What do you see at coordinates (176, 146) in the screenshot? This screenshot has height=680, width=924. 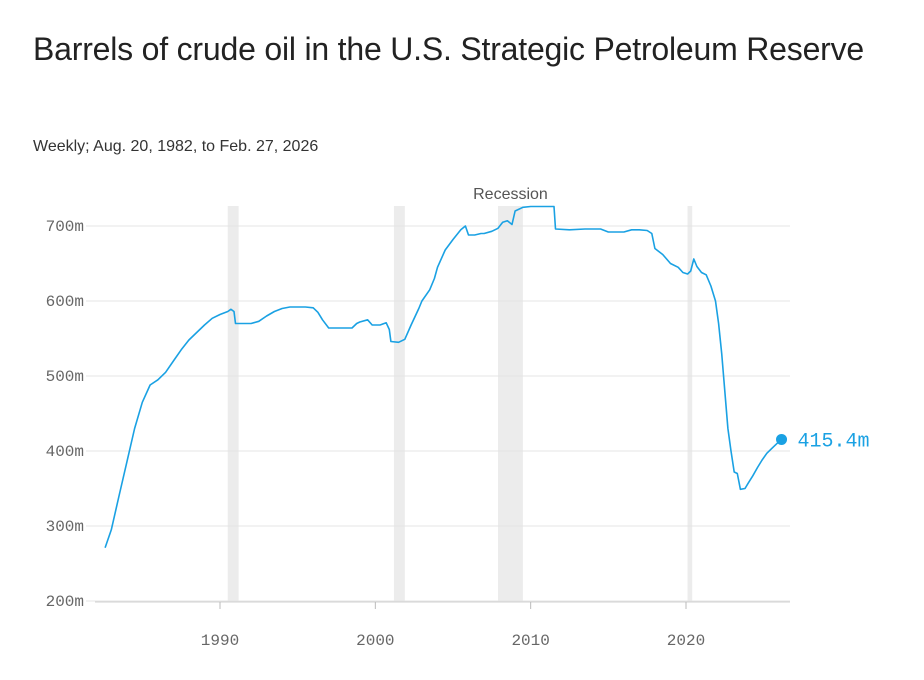 I see `chart-subtitle: Weekly; Aug. 20, 1982, to Feb. 27, 2026` at bounding box center [176, 146].